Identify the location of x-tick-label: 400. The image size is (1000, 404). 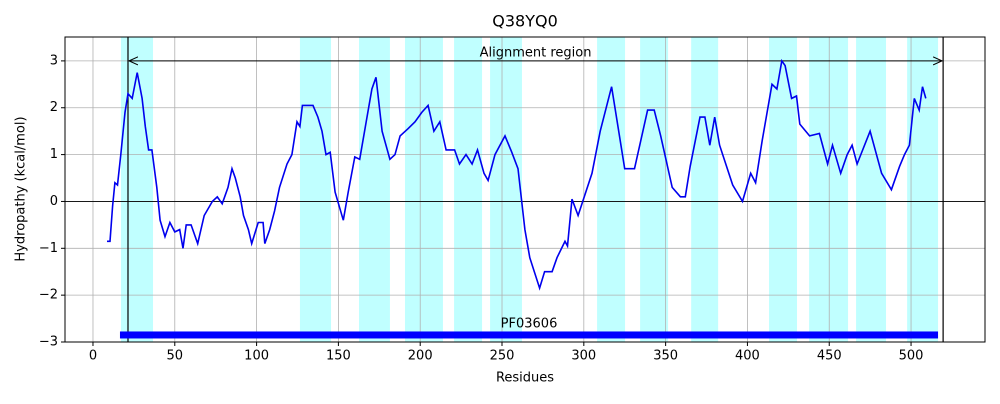
(747, 356).